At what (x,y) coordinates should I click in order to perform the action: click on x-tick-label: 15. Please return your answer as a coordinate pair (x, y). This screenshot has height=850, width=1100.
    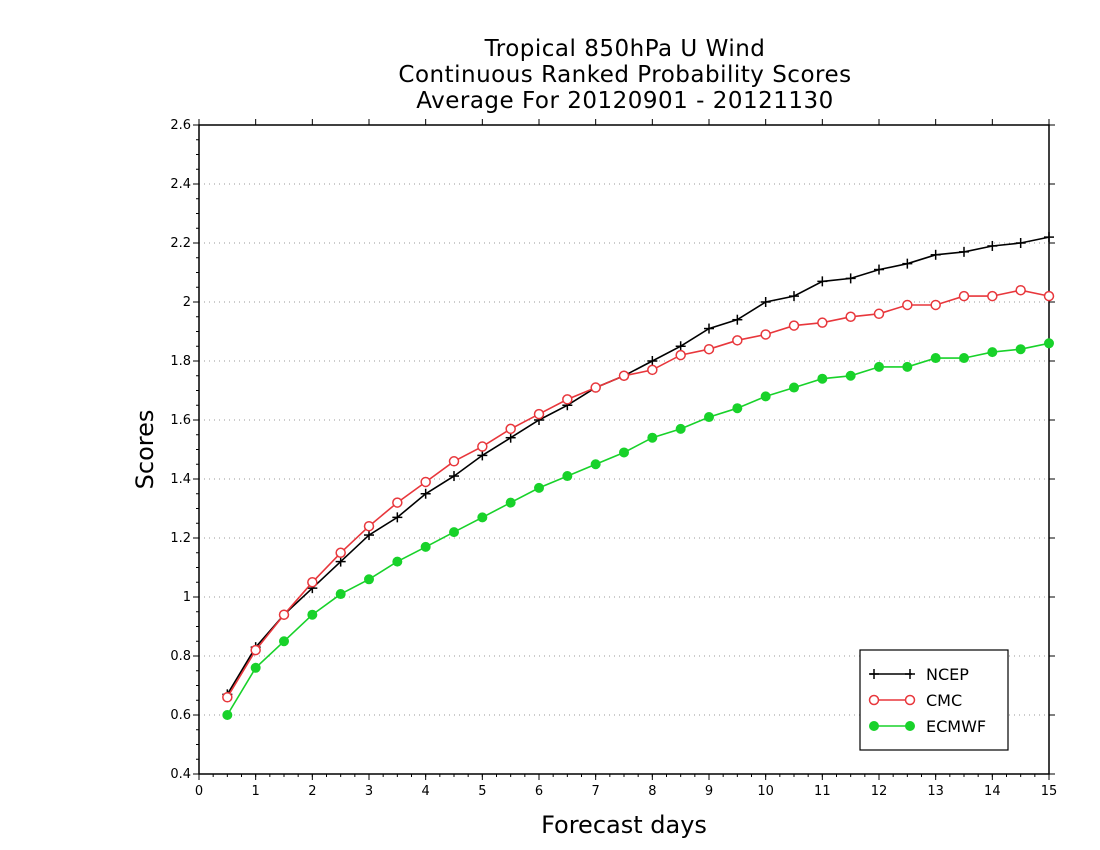
    Looking at the image, I should click on (1049, 791).